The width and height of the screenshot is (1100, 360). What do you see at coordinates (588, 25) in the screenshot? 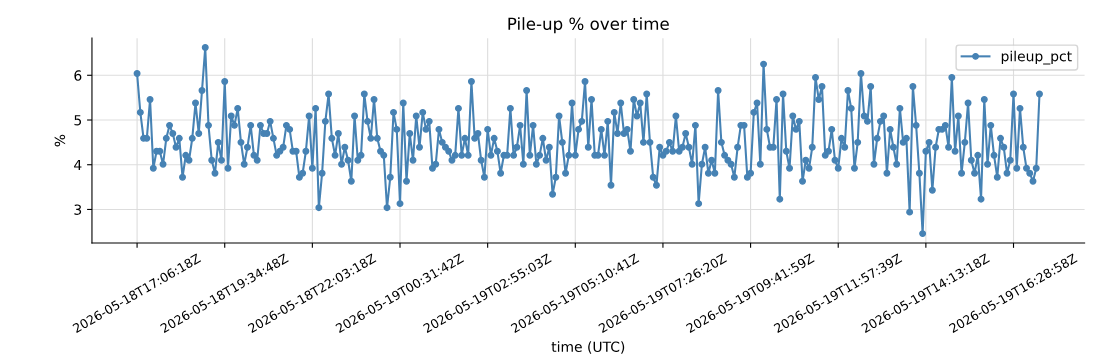
I see `chart-title: Pile-up % over time` at bounding box center [588, 25].